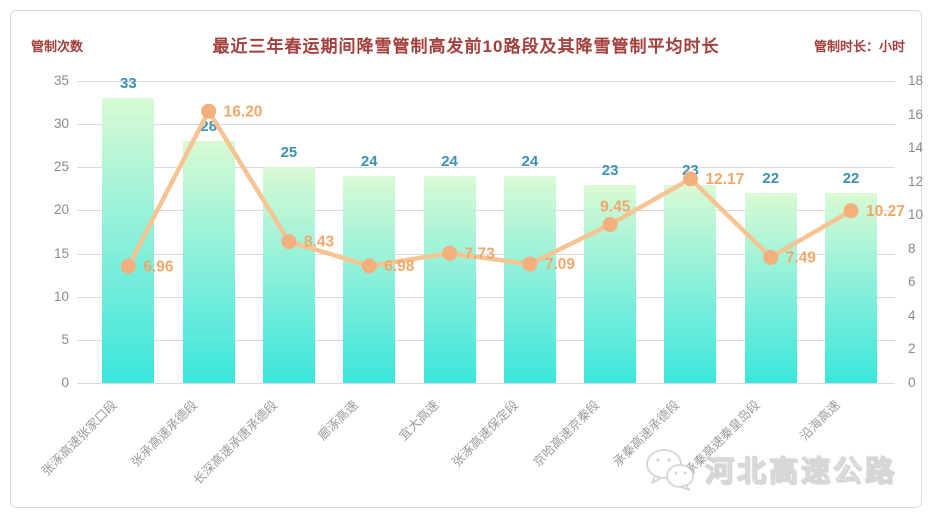  What do you see at coordinates (919, 182) in the screenshot?
I see `right-axis-tick: 12` at bounding box center [919, 182].